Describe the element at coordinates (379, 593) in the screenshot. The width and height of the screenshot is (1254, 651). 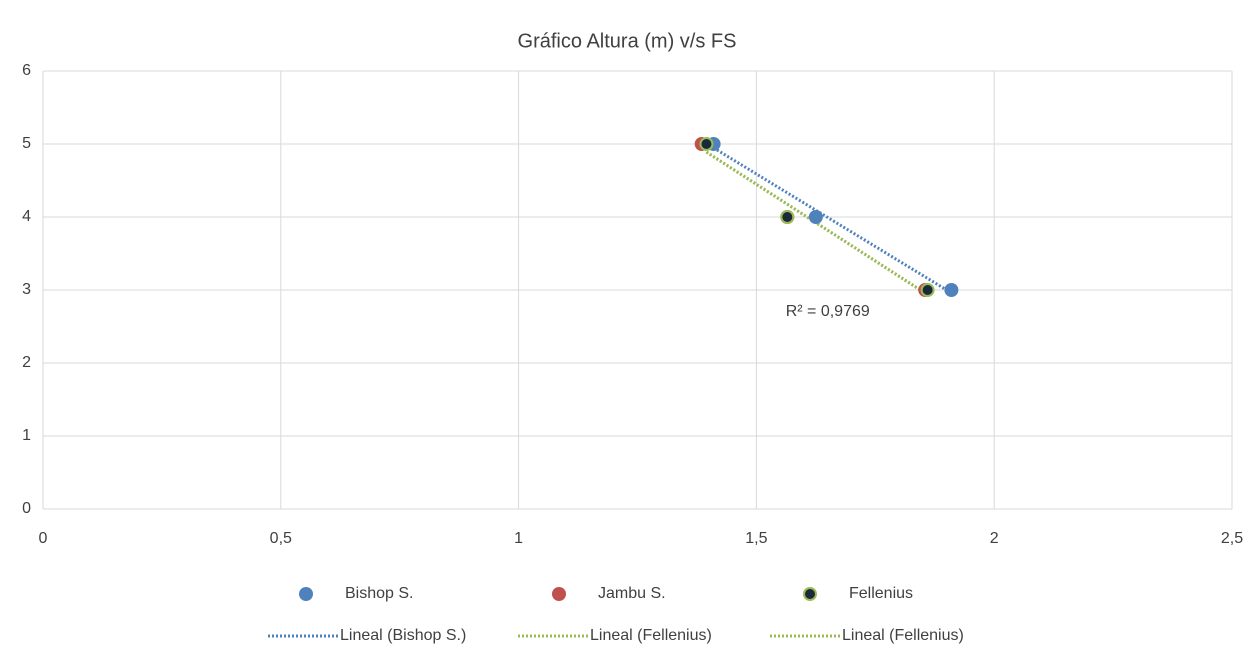
I see `legend-label: Bishop S.` at that location.